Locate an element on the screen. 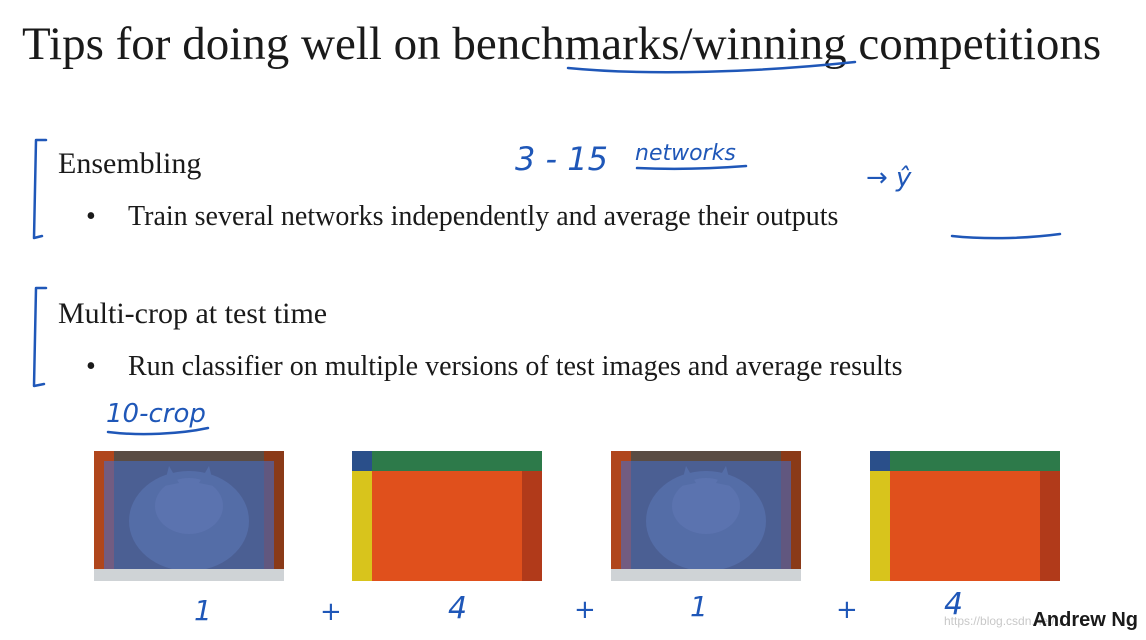 This screenshot has height=640, width=1146. handwritten-10crop: 10-crop is located at coordinates (156, 414).